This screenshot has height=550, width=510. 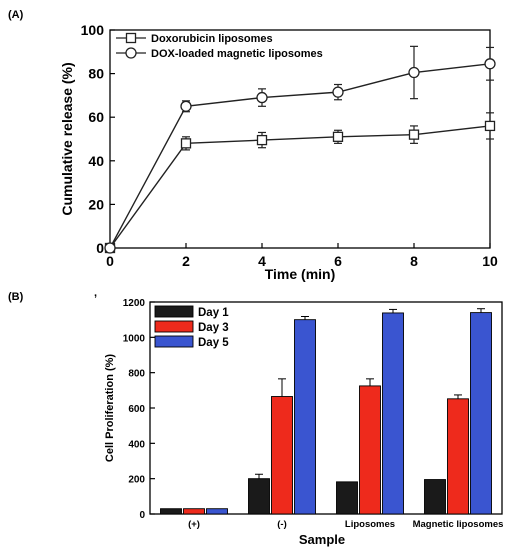 What do you see at coordinates (237, 54) in the screenshot?
I see `panel-a-legend-label: DOX-loaded magnetic liposomes` at bounding box center [237, 54].